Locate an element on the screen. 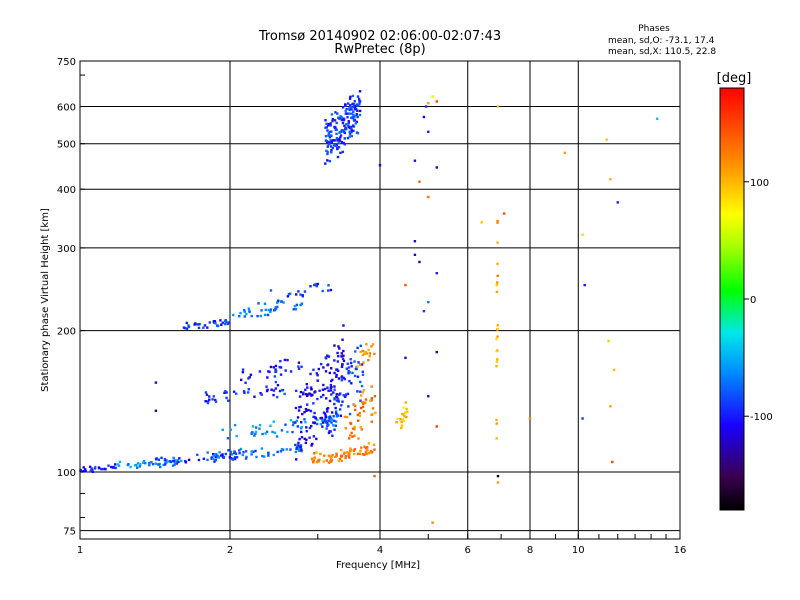 This screenshot has height=600, width=800. x-tick-label: 6 is located at coordinates (468, 550).